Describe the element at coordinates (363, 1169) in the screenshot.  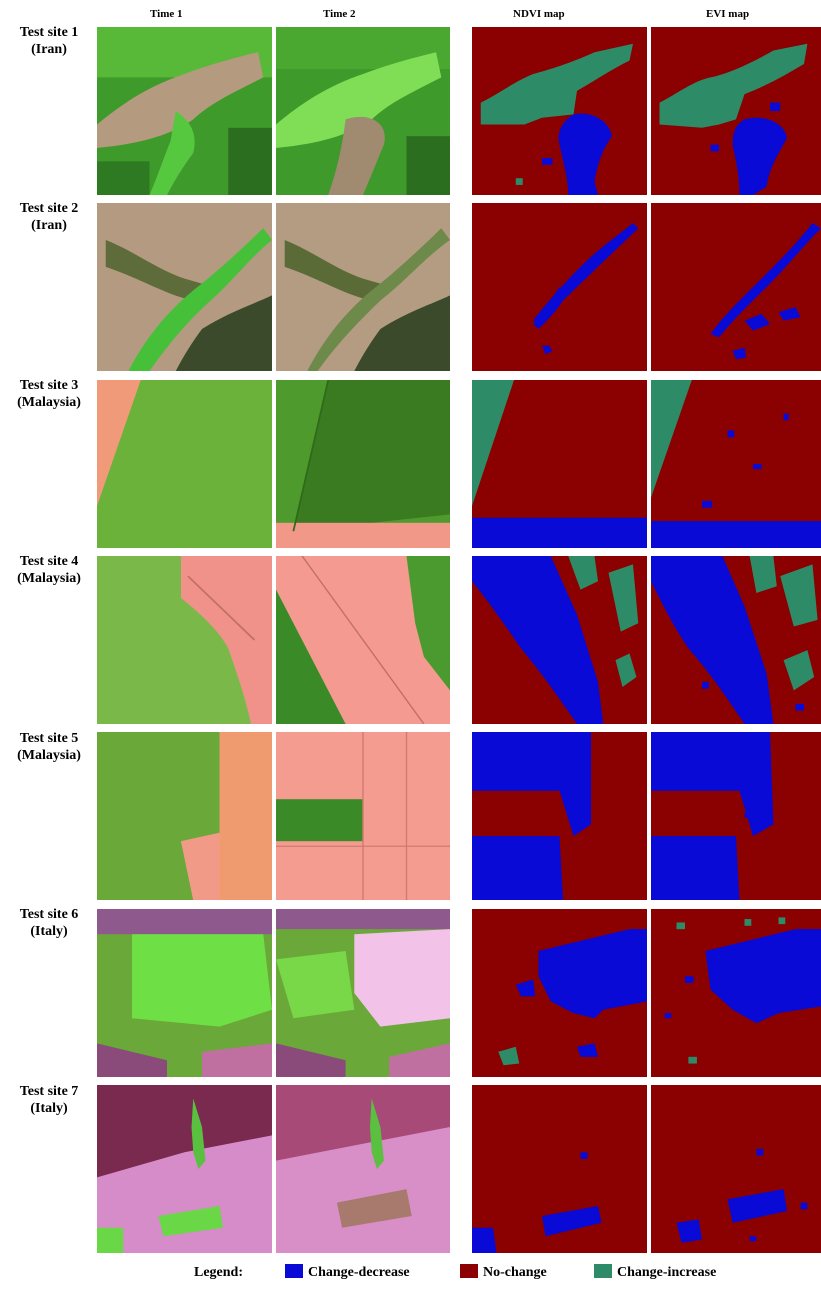
I see `site-7-time2-image` at that location.